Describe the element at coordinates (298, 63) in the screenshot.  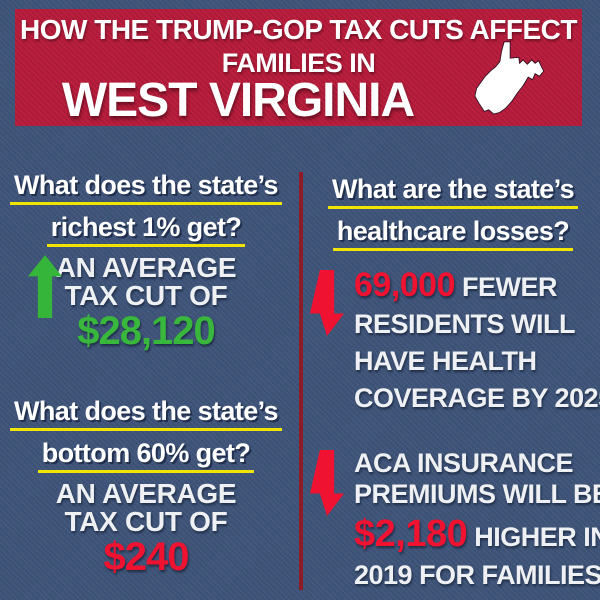
I see `banner-title-line2: FAMILIES IN` at that location.